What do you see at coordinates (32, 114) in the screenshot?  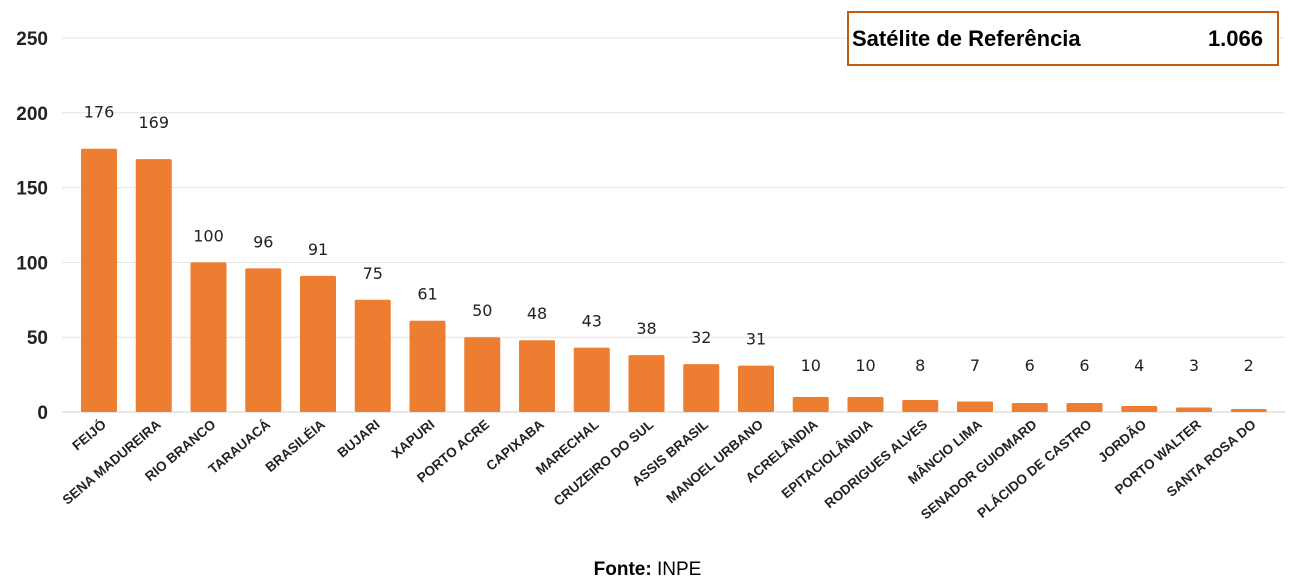 I see `y-tick-label: 200` at bounding box center [32, 114].